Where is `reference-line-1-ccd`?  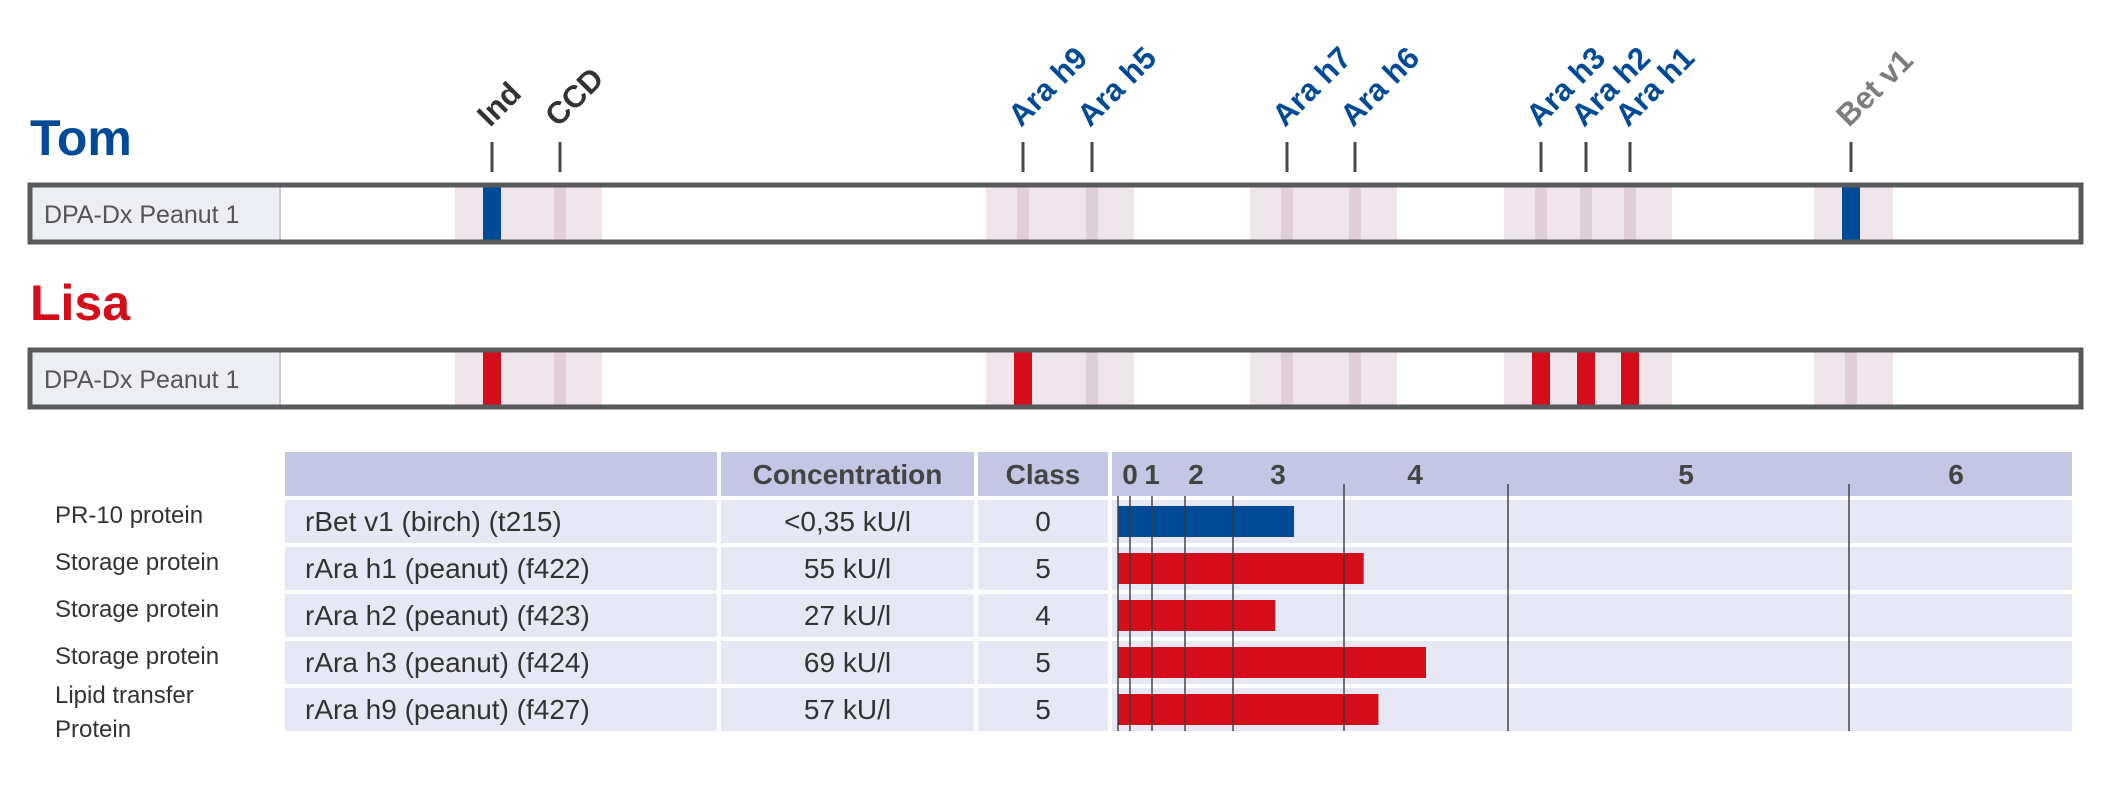
reference-line-1-ccd is located at coordinates (560, 378).